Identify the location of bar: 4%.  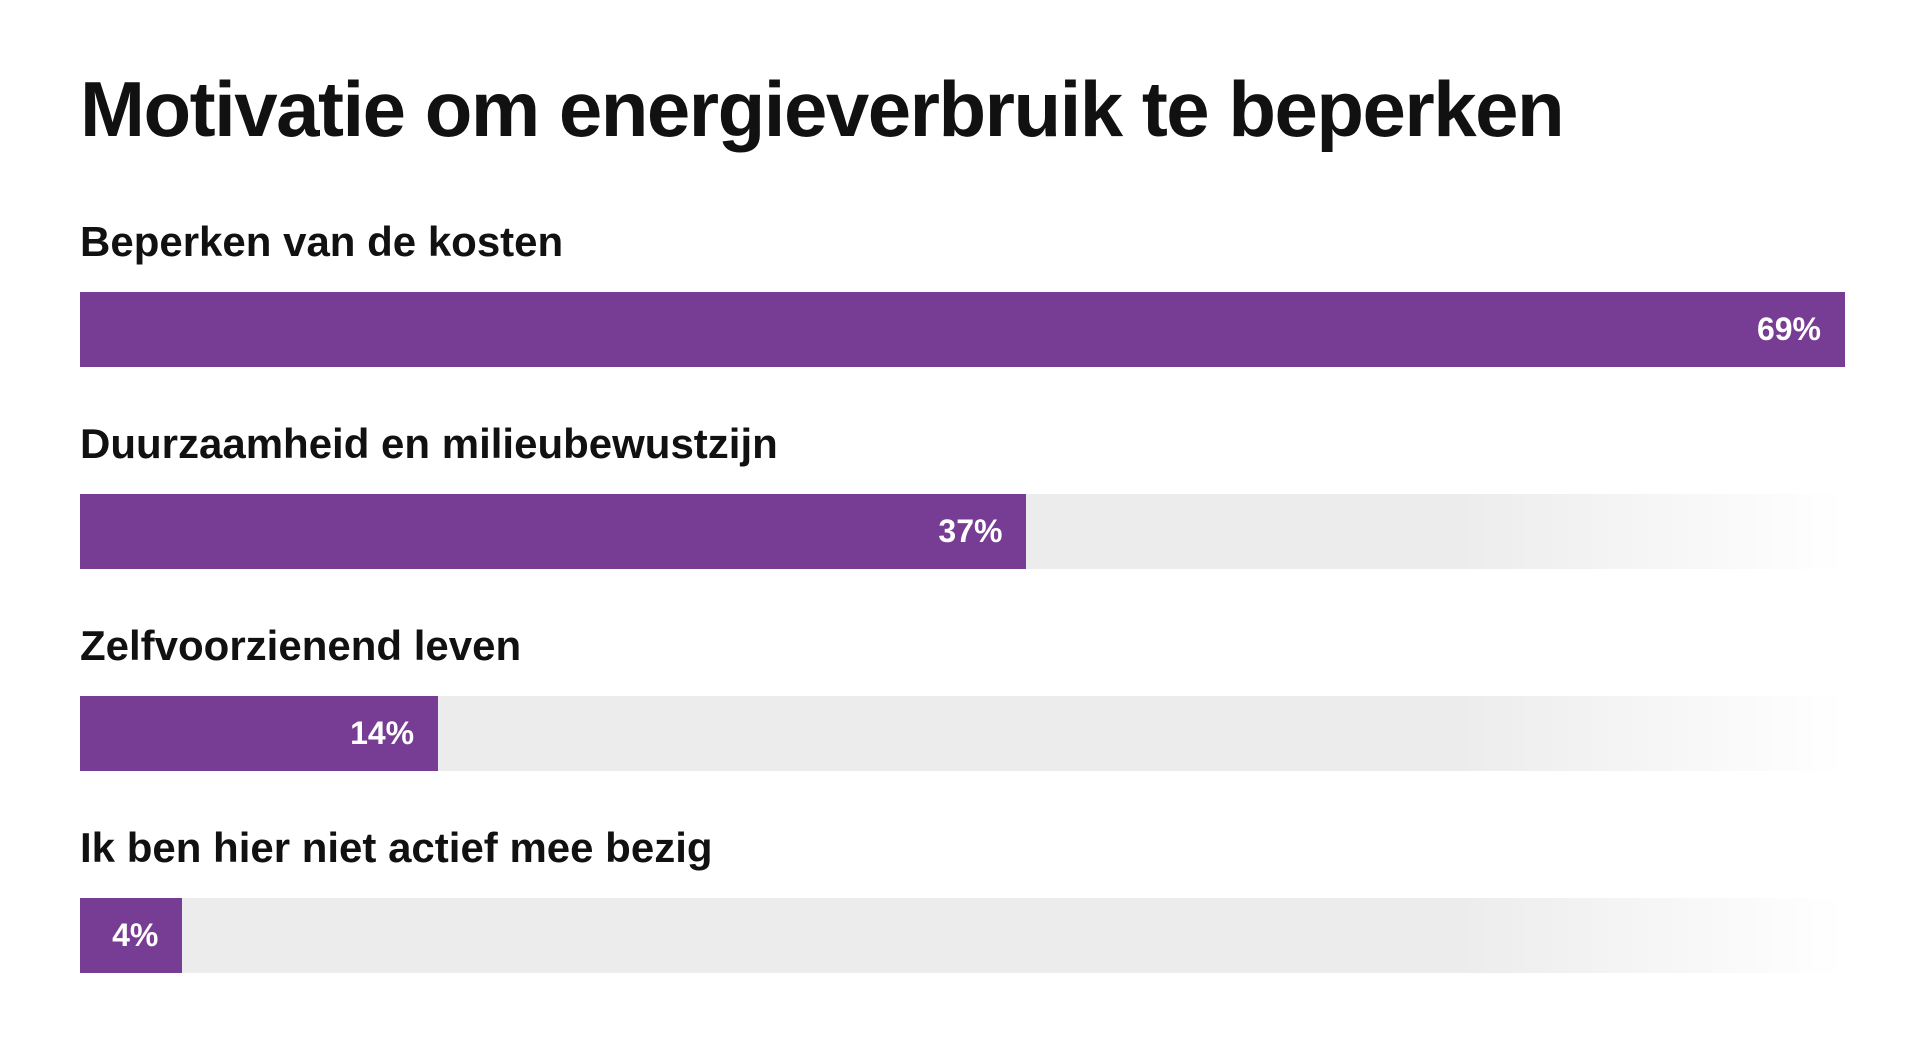
(131, 935).